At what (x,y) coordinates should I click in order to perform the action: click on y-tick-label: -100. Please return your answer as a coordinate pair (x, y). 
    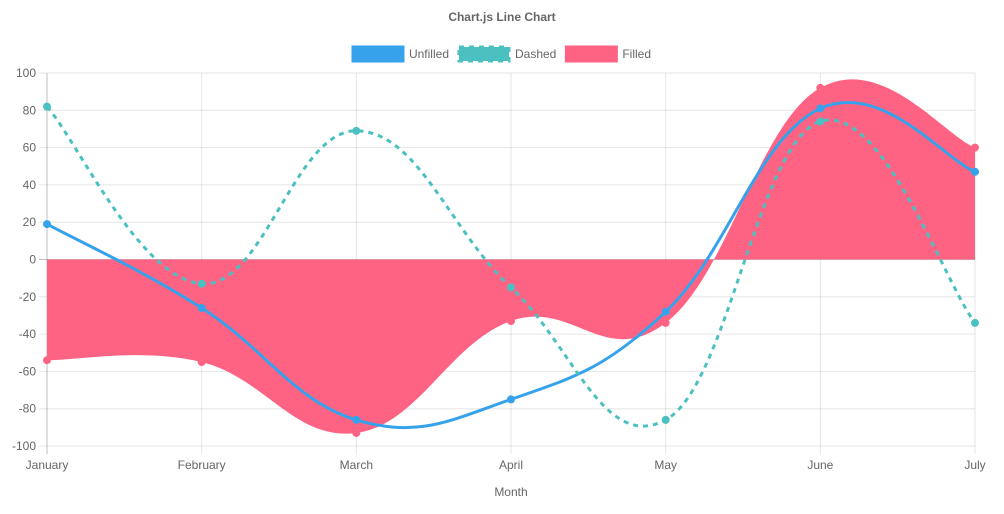
    Looking at the image, I should click on (24, 446).